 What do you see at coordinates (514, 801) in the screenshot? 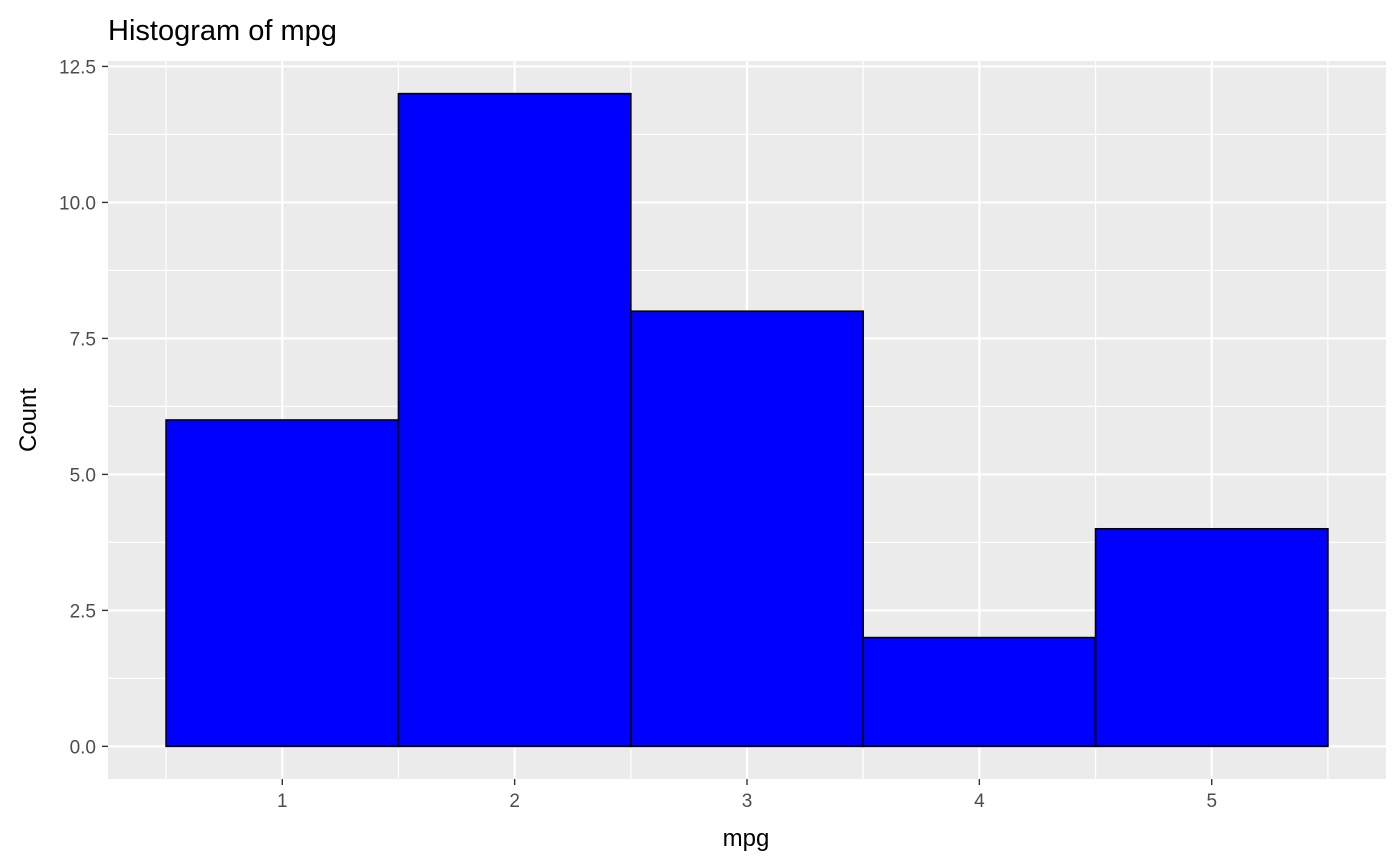
I see `x-tick-label: 2` at bounding box center [514, 801].